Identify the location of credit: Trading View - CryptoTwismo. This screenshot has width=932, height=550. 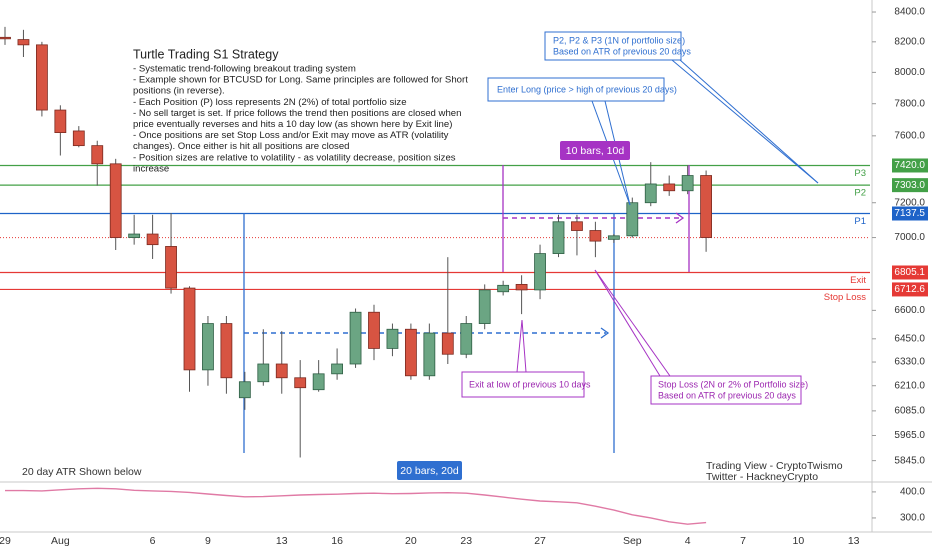
(774, 466).